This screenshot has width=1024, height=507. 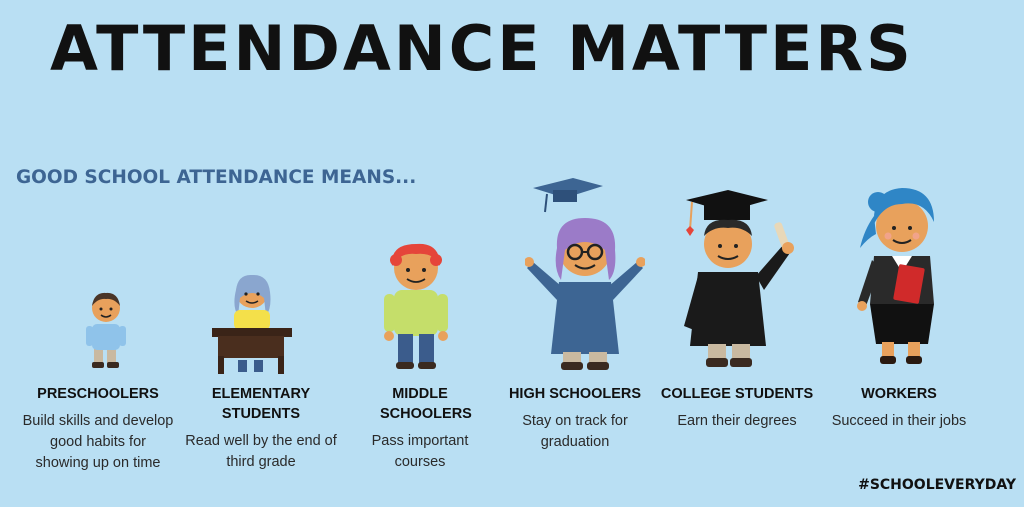 What do you see at coordinates (420, 428) in the screenshot?
I see `group-middle-schoolers: MIDDLE SCHOOLERS Pass important courses` at bounding box center [420, 428].